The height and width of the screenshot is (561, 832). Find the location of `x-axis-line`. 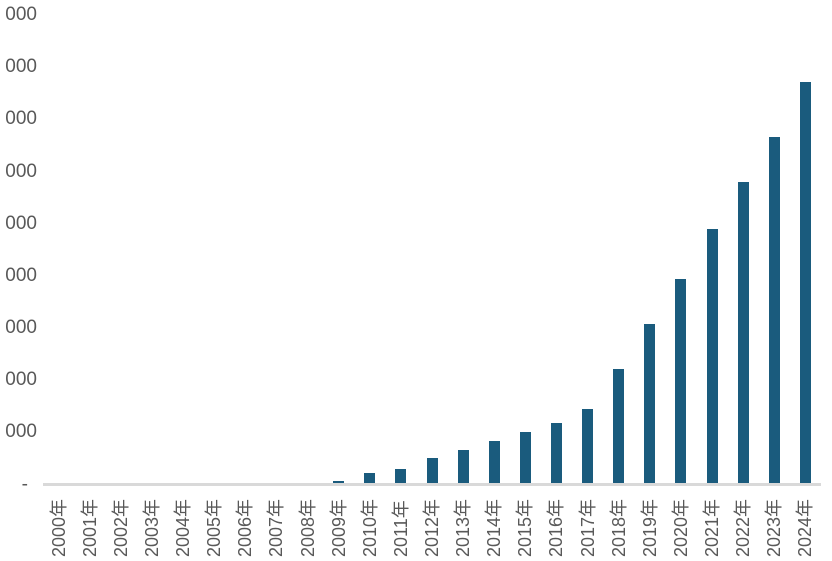

x-axis-line is located at coordinates (432, 484).